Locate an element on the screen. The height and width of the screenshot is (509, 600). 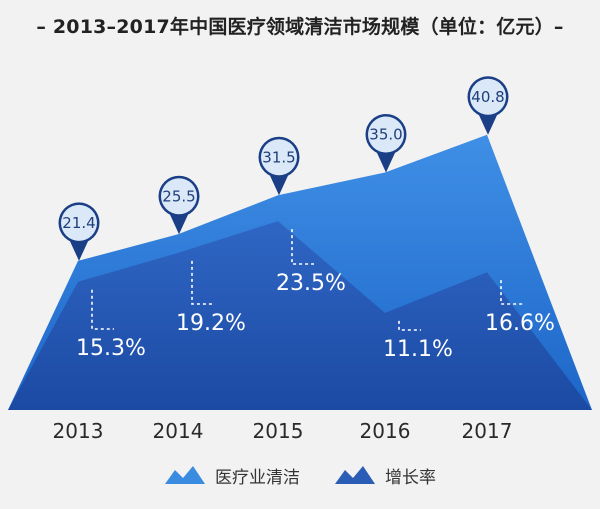
legend-label: 医疗业清洁 is located at coordinates (257, 478).